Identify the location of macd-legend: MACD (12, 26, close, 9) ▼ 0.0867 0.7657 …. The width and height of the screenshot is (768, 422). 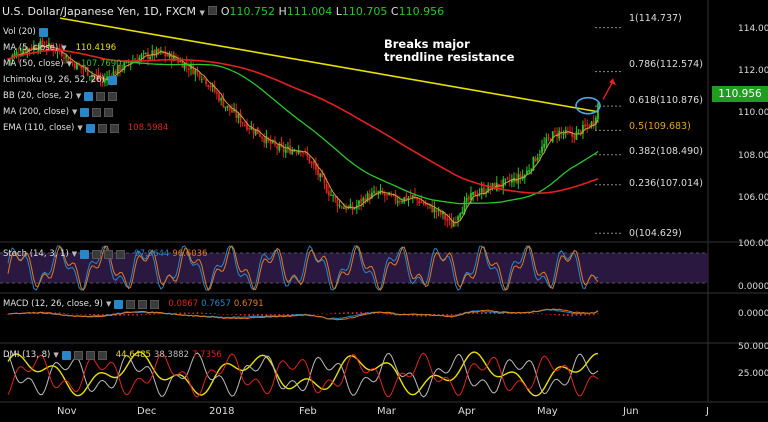
(133, 304).